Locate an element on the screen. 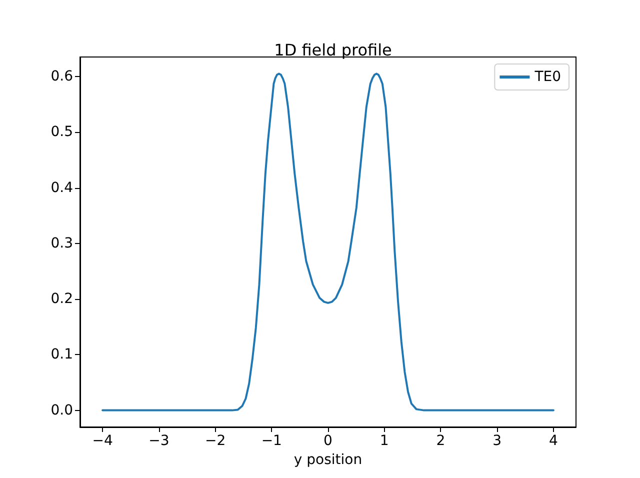  y-tick-label: 0.4 is located at coordinates (62, 188).